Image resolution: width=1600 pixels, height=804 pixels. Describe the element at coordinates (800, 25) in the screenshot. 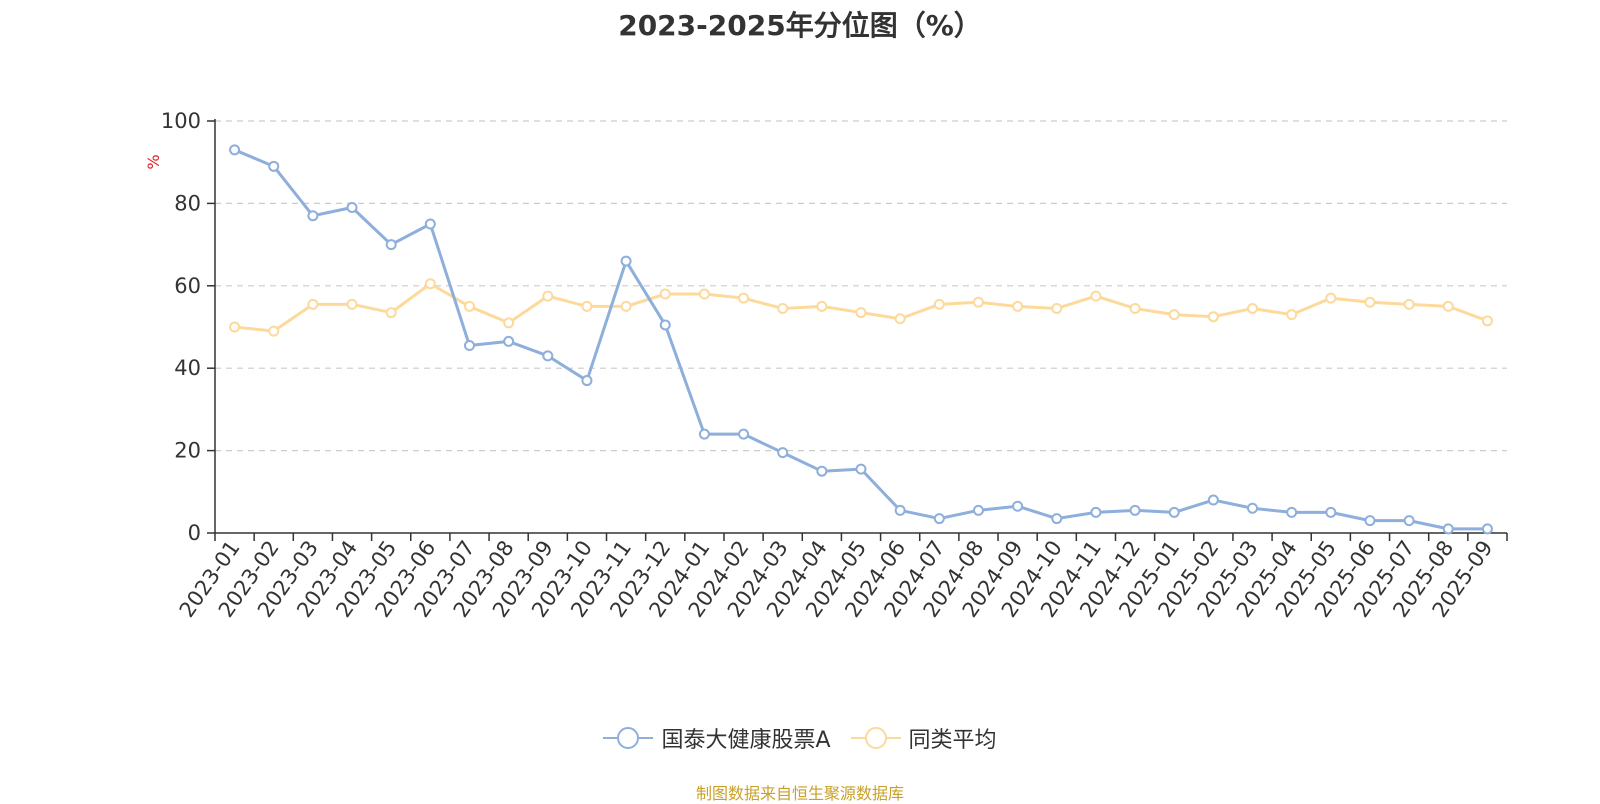

I see `chart-title: 2023-2025年分位图（%）` at that location.